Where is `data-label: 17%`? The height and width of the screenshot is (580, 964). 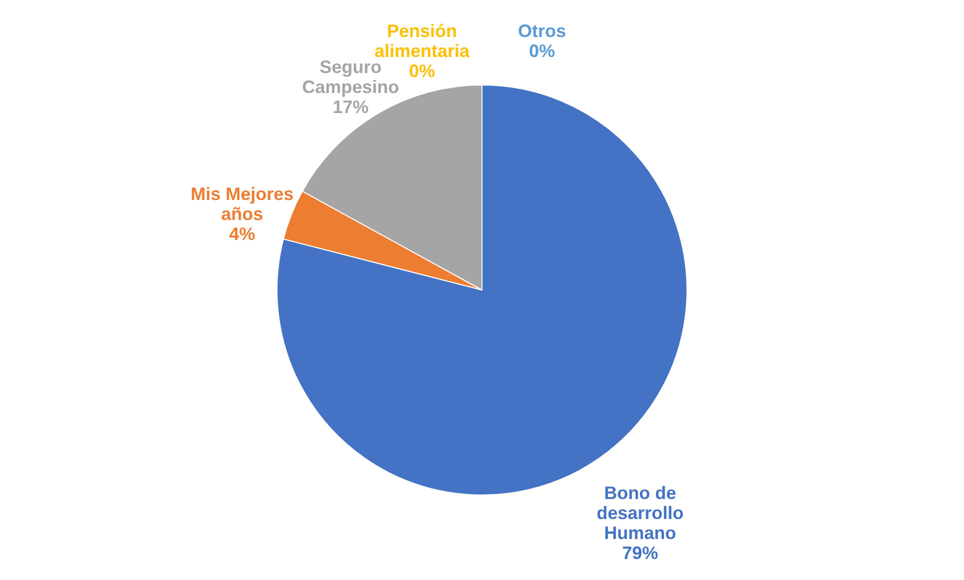 data-label: 17% is located at coordinates (350, 106).